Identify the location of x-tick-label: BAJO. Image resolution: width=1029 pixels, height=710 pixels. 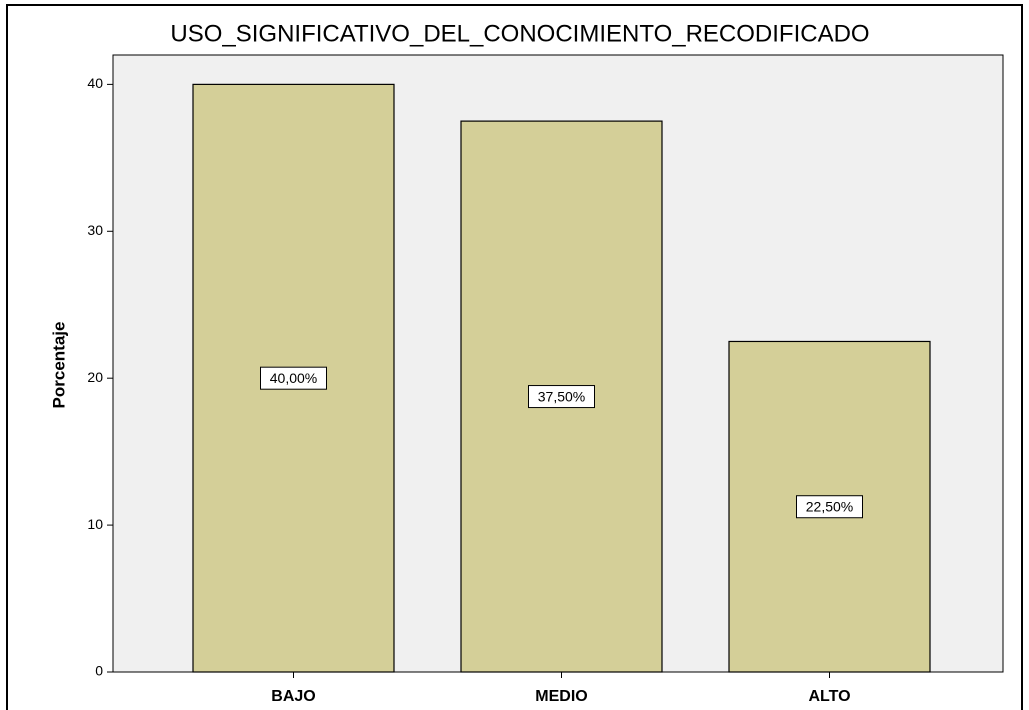
(293, 696).